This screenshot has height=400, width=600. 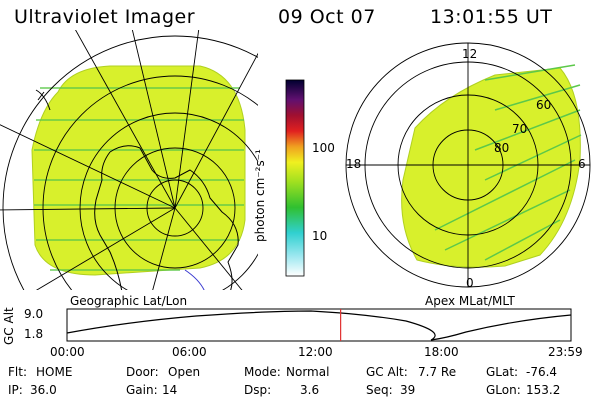 I want to click on dsp-label: Dsp:, so click(x=258, y=390).